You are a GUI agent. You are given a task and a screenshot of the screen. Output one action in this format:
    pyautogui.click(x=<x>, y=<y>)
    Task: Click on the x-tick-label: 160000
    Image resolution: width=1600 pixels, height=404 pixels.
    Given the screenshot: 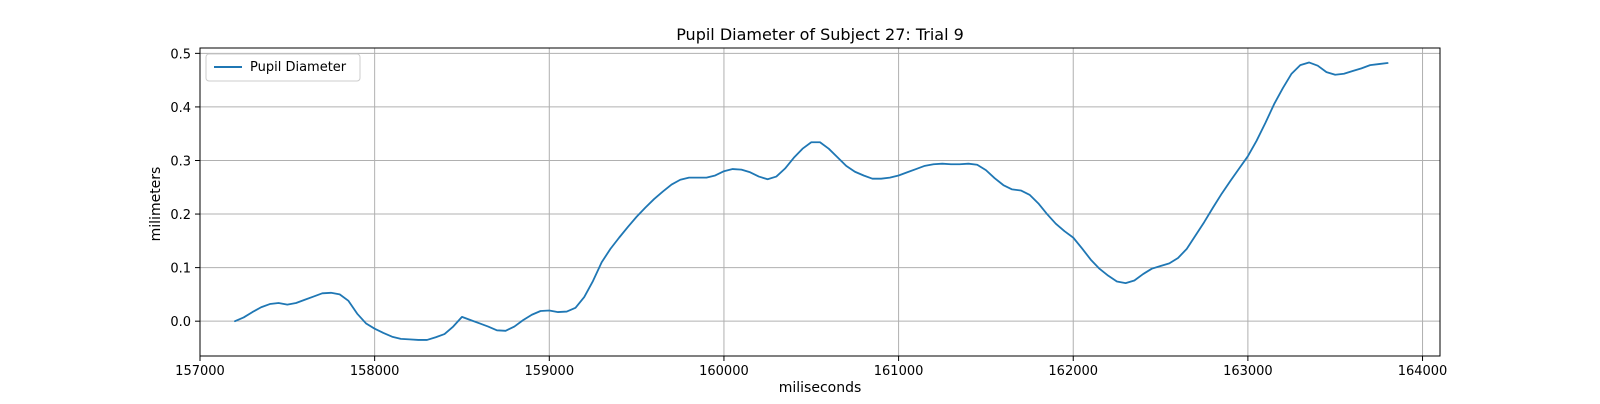 What is the action you would take?
    pyautogui.click(x=724, y=371)
    